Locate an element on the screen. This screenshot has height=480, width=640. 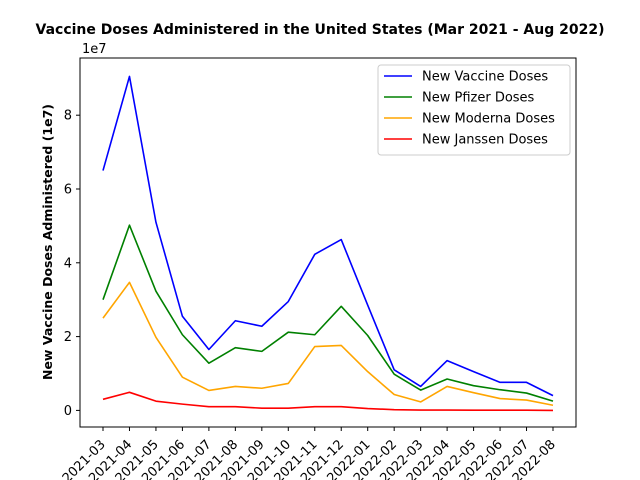
y-tick-label: 4 is located at coordinates (68, 263).